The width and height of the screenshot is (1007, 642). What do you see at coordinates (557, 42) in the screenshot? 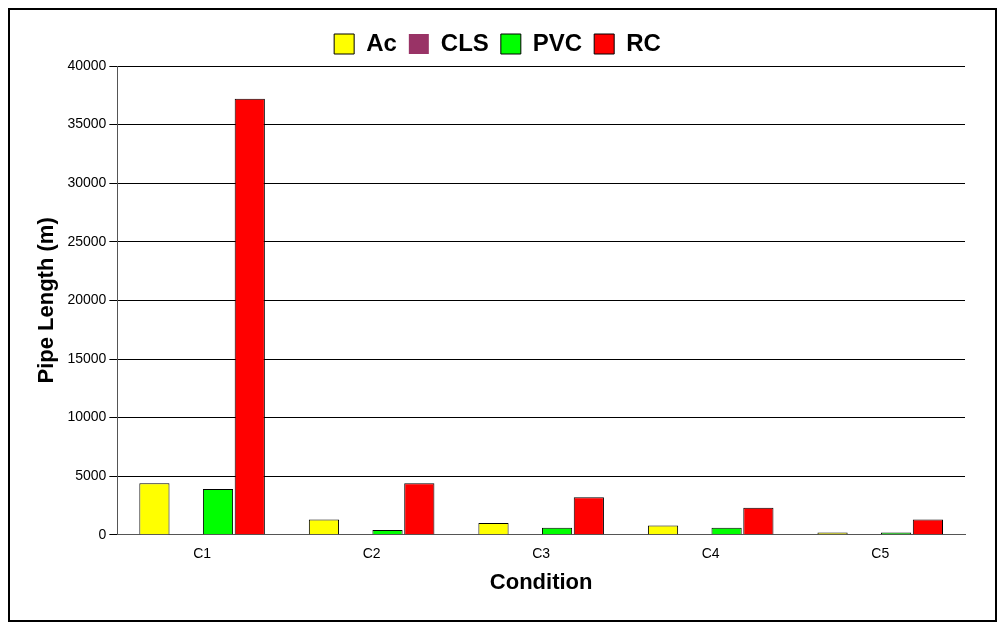
I see `legend-label: PVC` at bounding box center [557, 42].